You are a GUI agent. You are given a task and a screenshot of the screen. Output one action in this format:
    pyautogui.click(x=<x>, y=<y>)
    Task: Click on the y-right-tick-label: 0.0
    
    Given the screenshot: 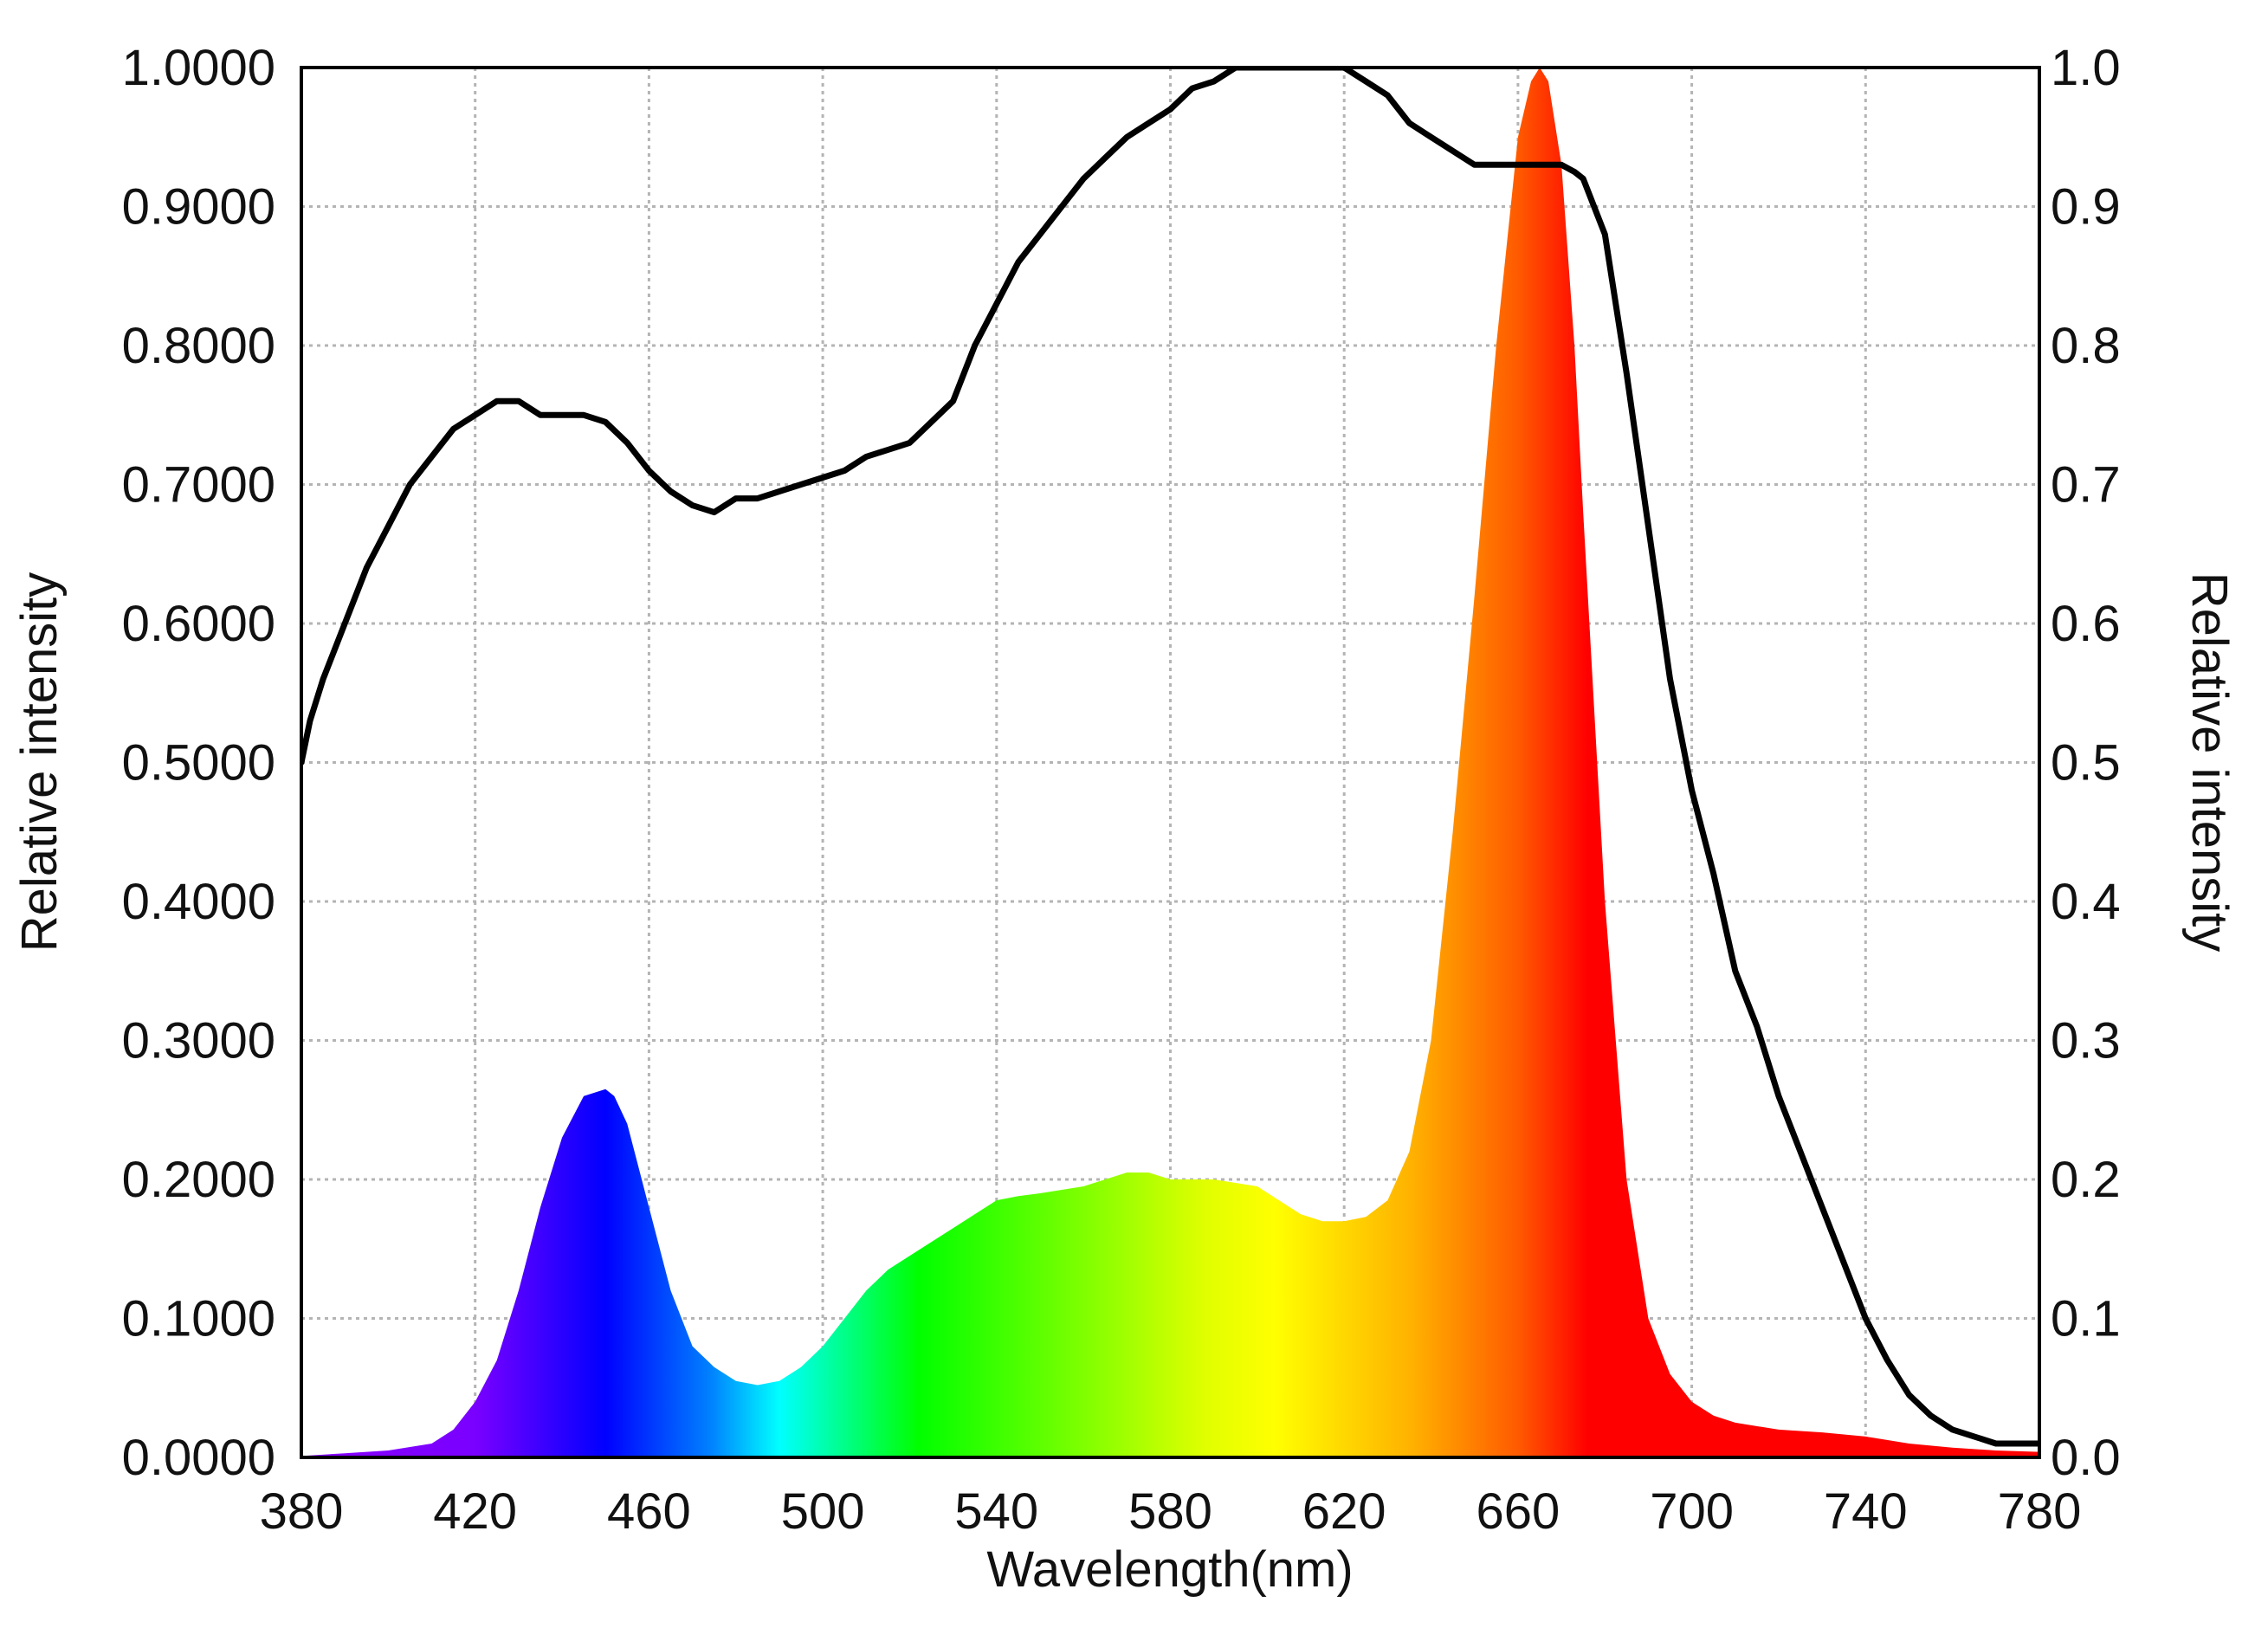 What is the action you would take?
    pyautogui.click(x=2086, y=1458)
    